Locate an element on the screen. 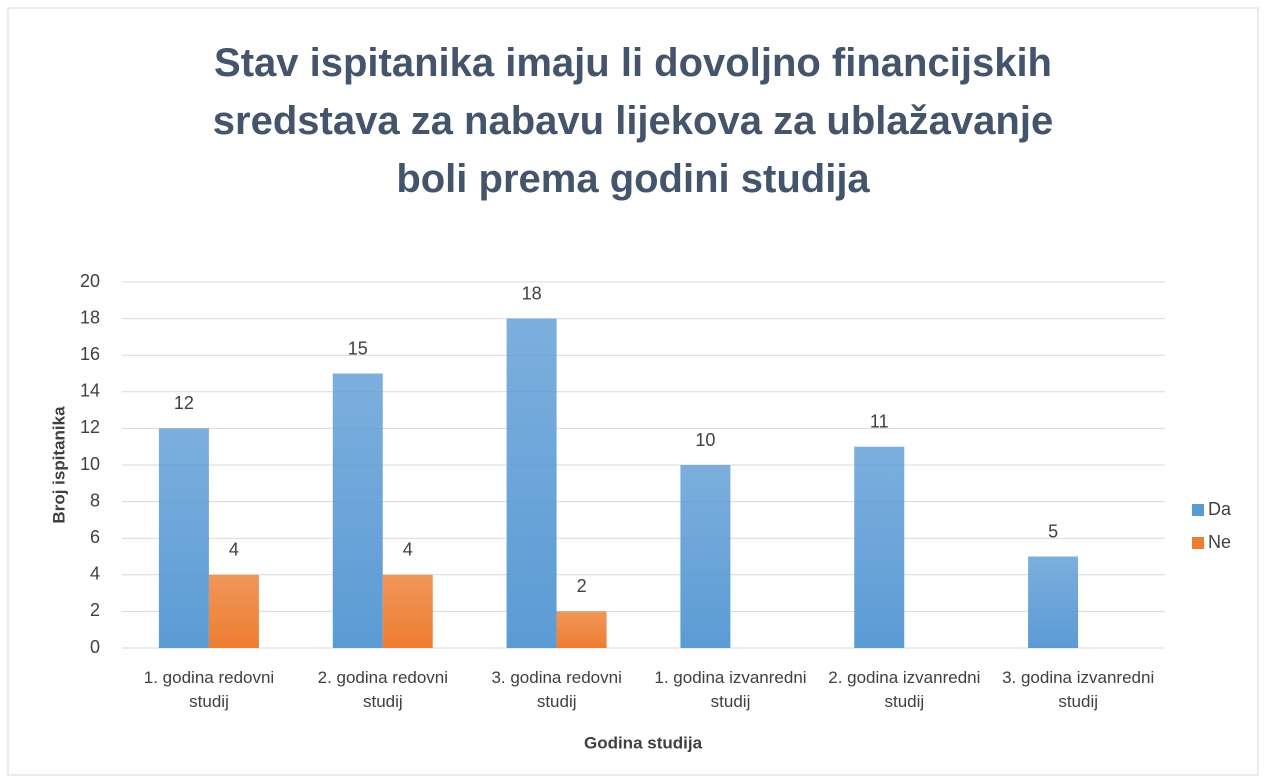 The height and width of the screenshot is (783, 1266). y-tick-label: 12 is located at coordinates (90, 427).